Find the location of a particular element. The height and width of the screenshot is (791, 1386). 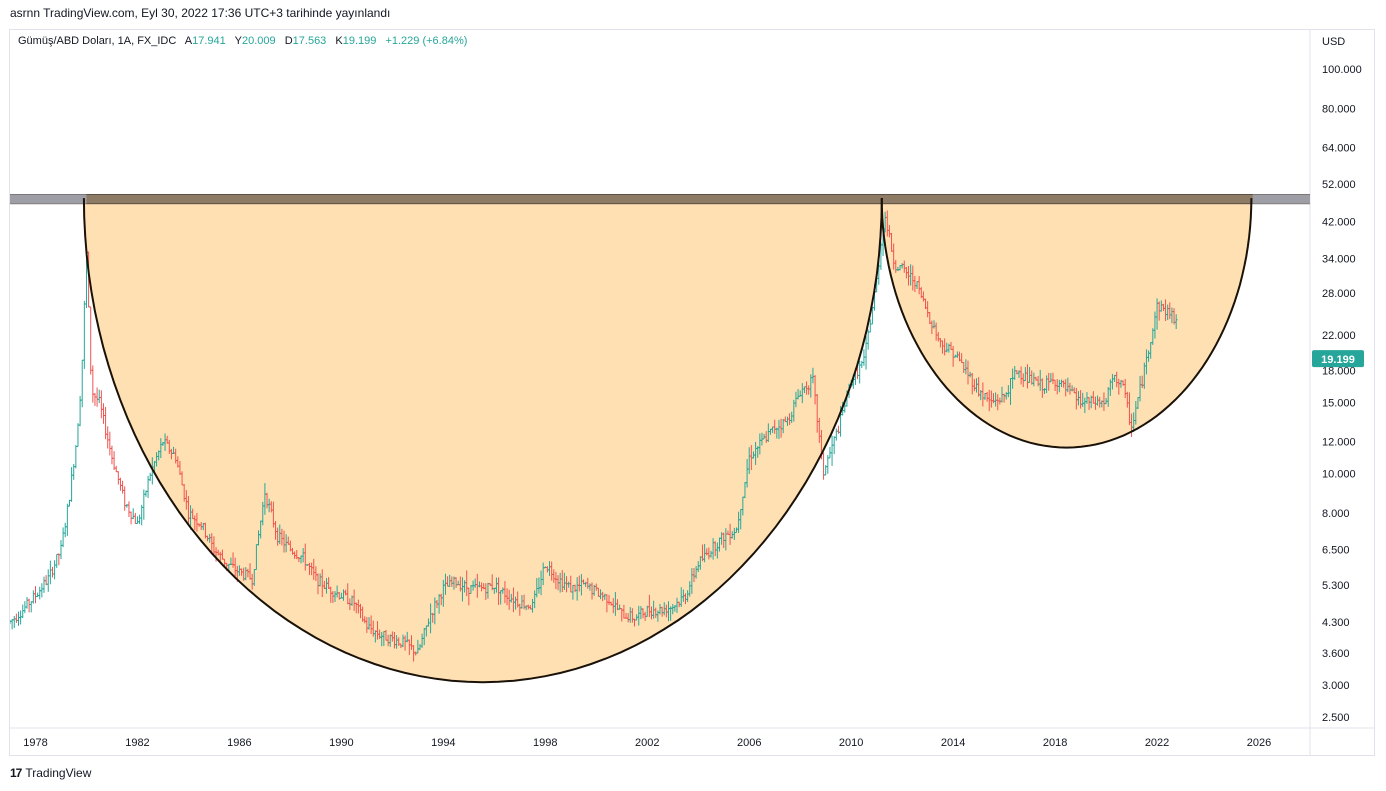

resistance-band-right is located at coordinates (1281, 199).